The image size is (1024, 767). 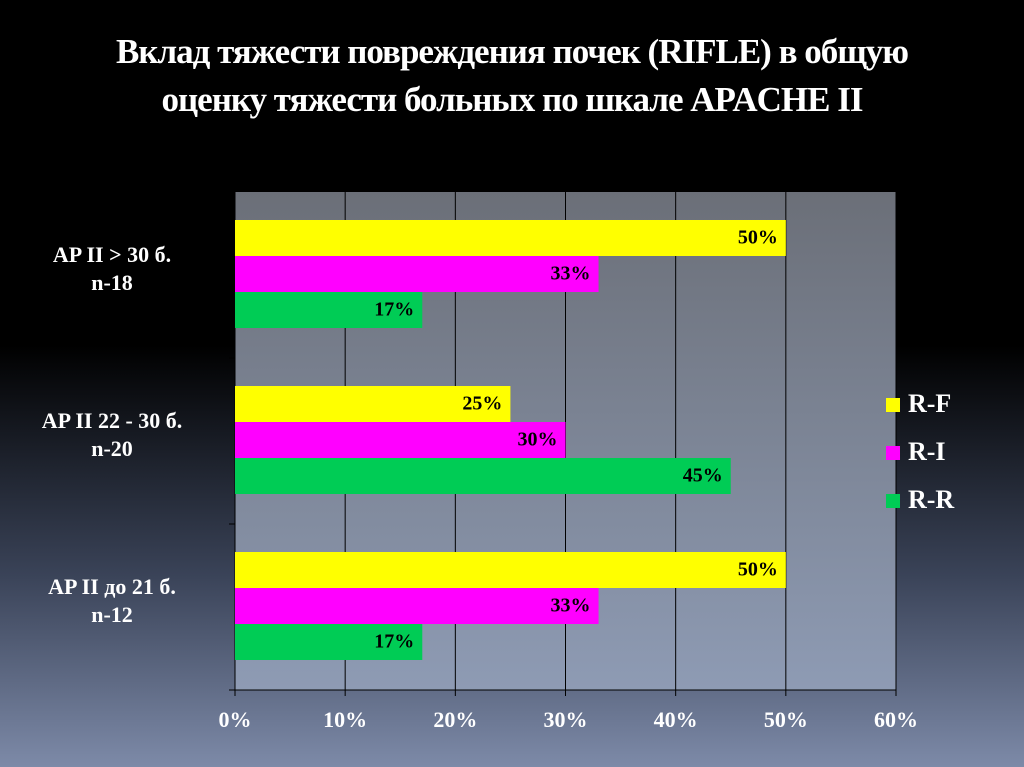 I want to click on value-label: 30%, so click(x=538, y=440).